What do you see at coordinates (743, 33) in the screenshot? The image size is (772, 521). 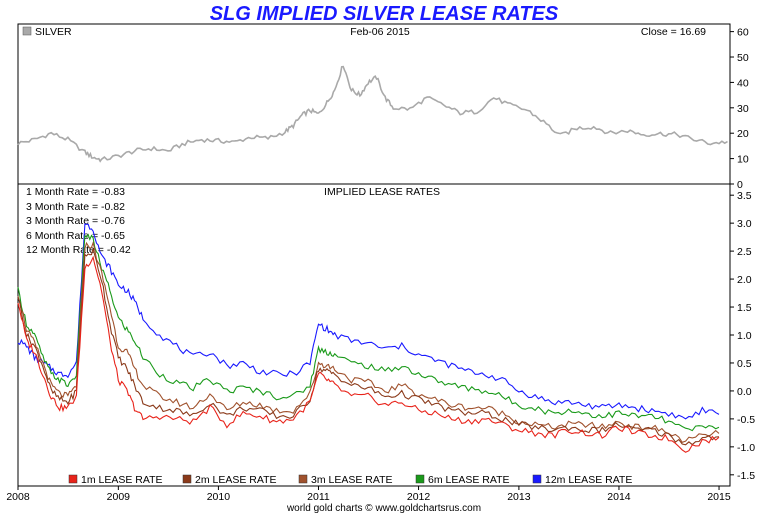 I see `silver-y-tick-label: 60` at bounding box center [743, 33].